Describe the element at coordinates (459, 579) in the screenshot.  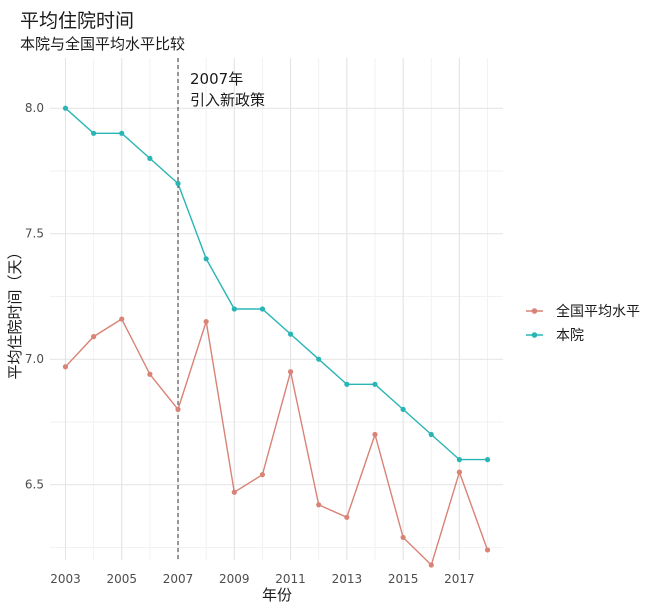
I see `x-tick-label: 2017` at that location.